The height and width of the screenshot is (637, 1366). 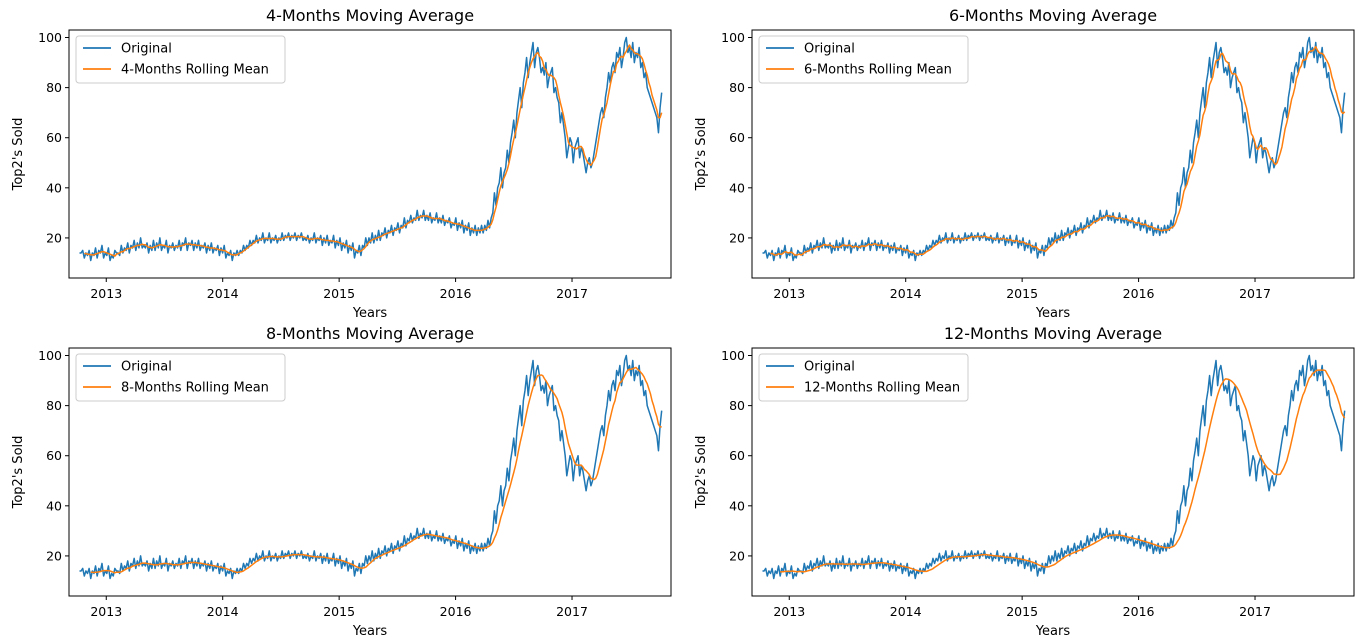 What do you see at coordinates (1053, 15) in the screenshot?
I see `chart-title: 6-Months Moving Average` at bounding box center [1053, 15].